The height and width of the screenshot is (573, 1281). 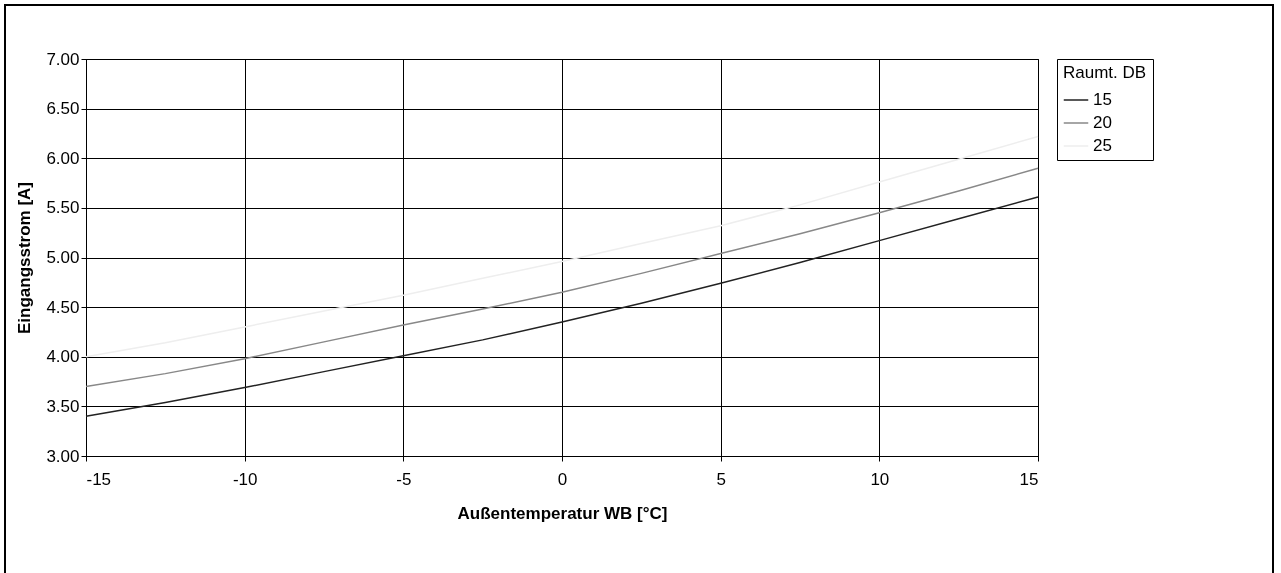 I want to click on x-tick-label: 5, so click(x=721, y=479).